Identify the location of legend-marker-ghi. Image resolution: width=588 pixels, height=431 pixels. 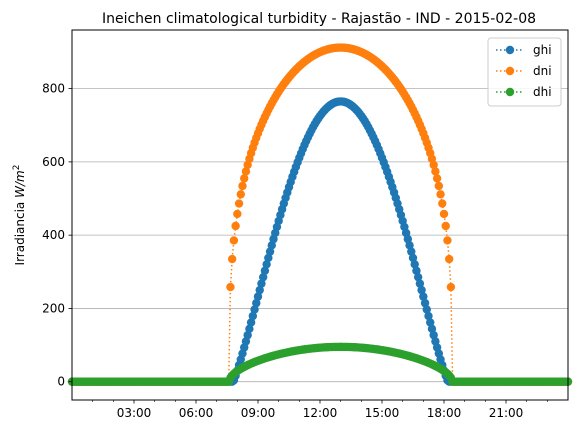
(510, 50).